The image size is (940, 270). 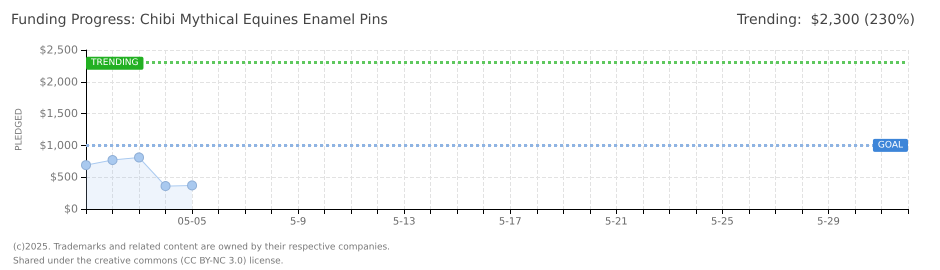 What do you see at coordinates (59, 50) in the screenshot?
I see `y-tick-label: $2,500` at bounding box center [59, 50].